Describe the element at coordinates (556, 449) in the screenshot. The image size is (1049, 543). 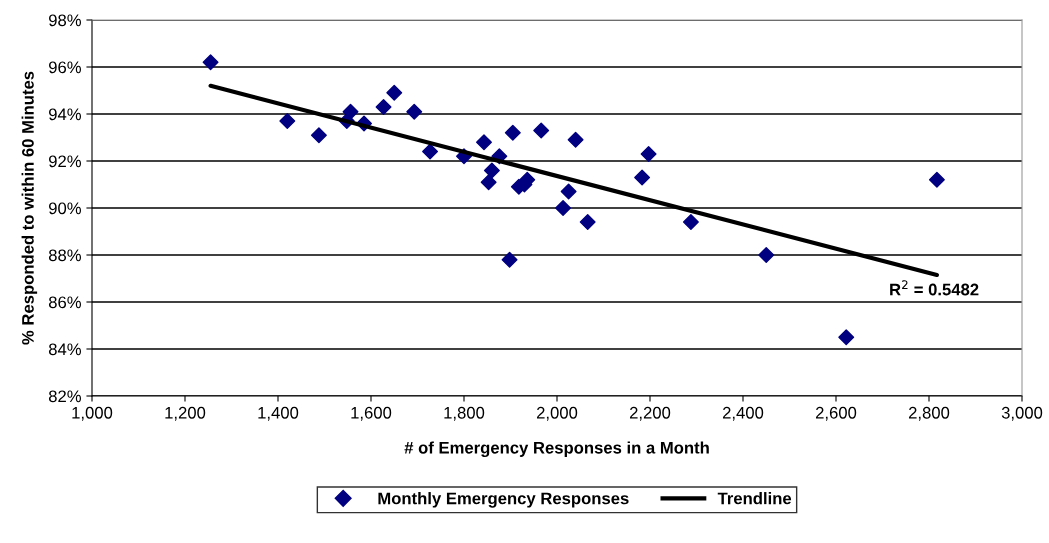
I see `x-axis-title: # of Emergency Responses in a Month` at that location.